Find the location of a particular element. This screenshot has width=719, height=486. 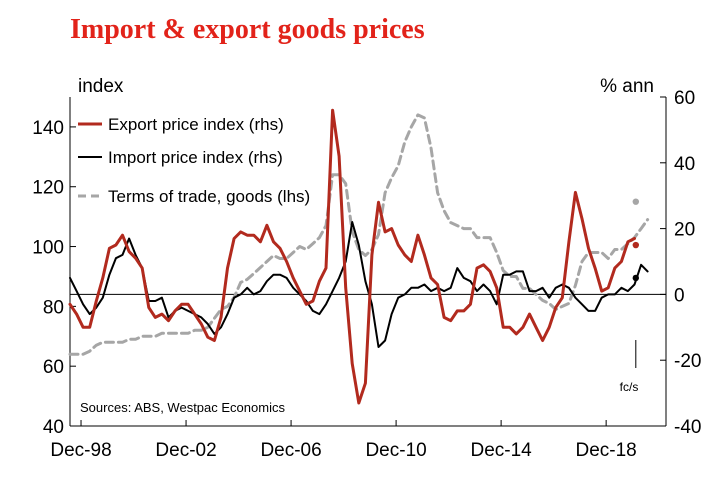

terms-of-trade-forecast-point is located at coordinates (636, 201).